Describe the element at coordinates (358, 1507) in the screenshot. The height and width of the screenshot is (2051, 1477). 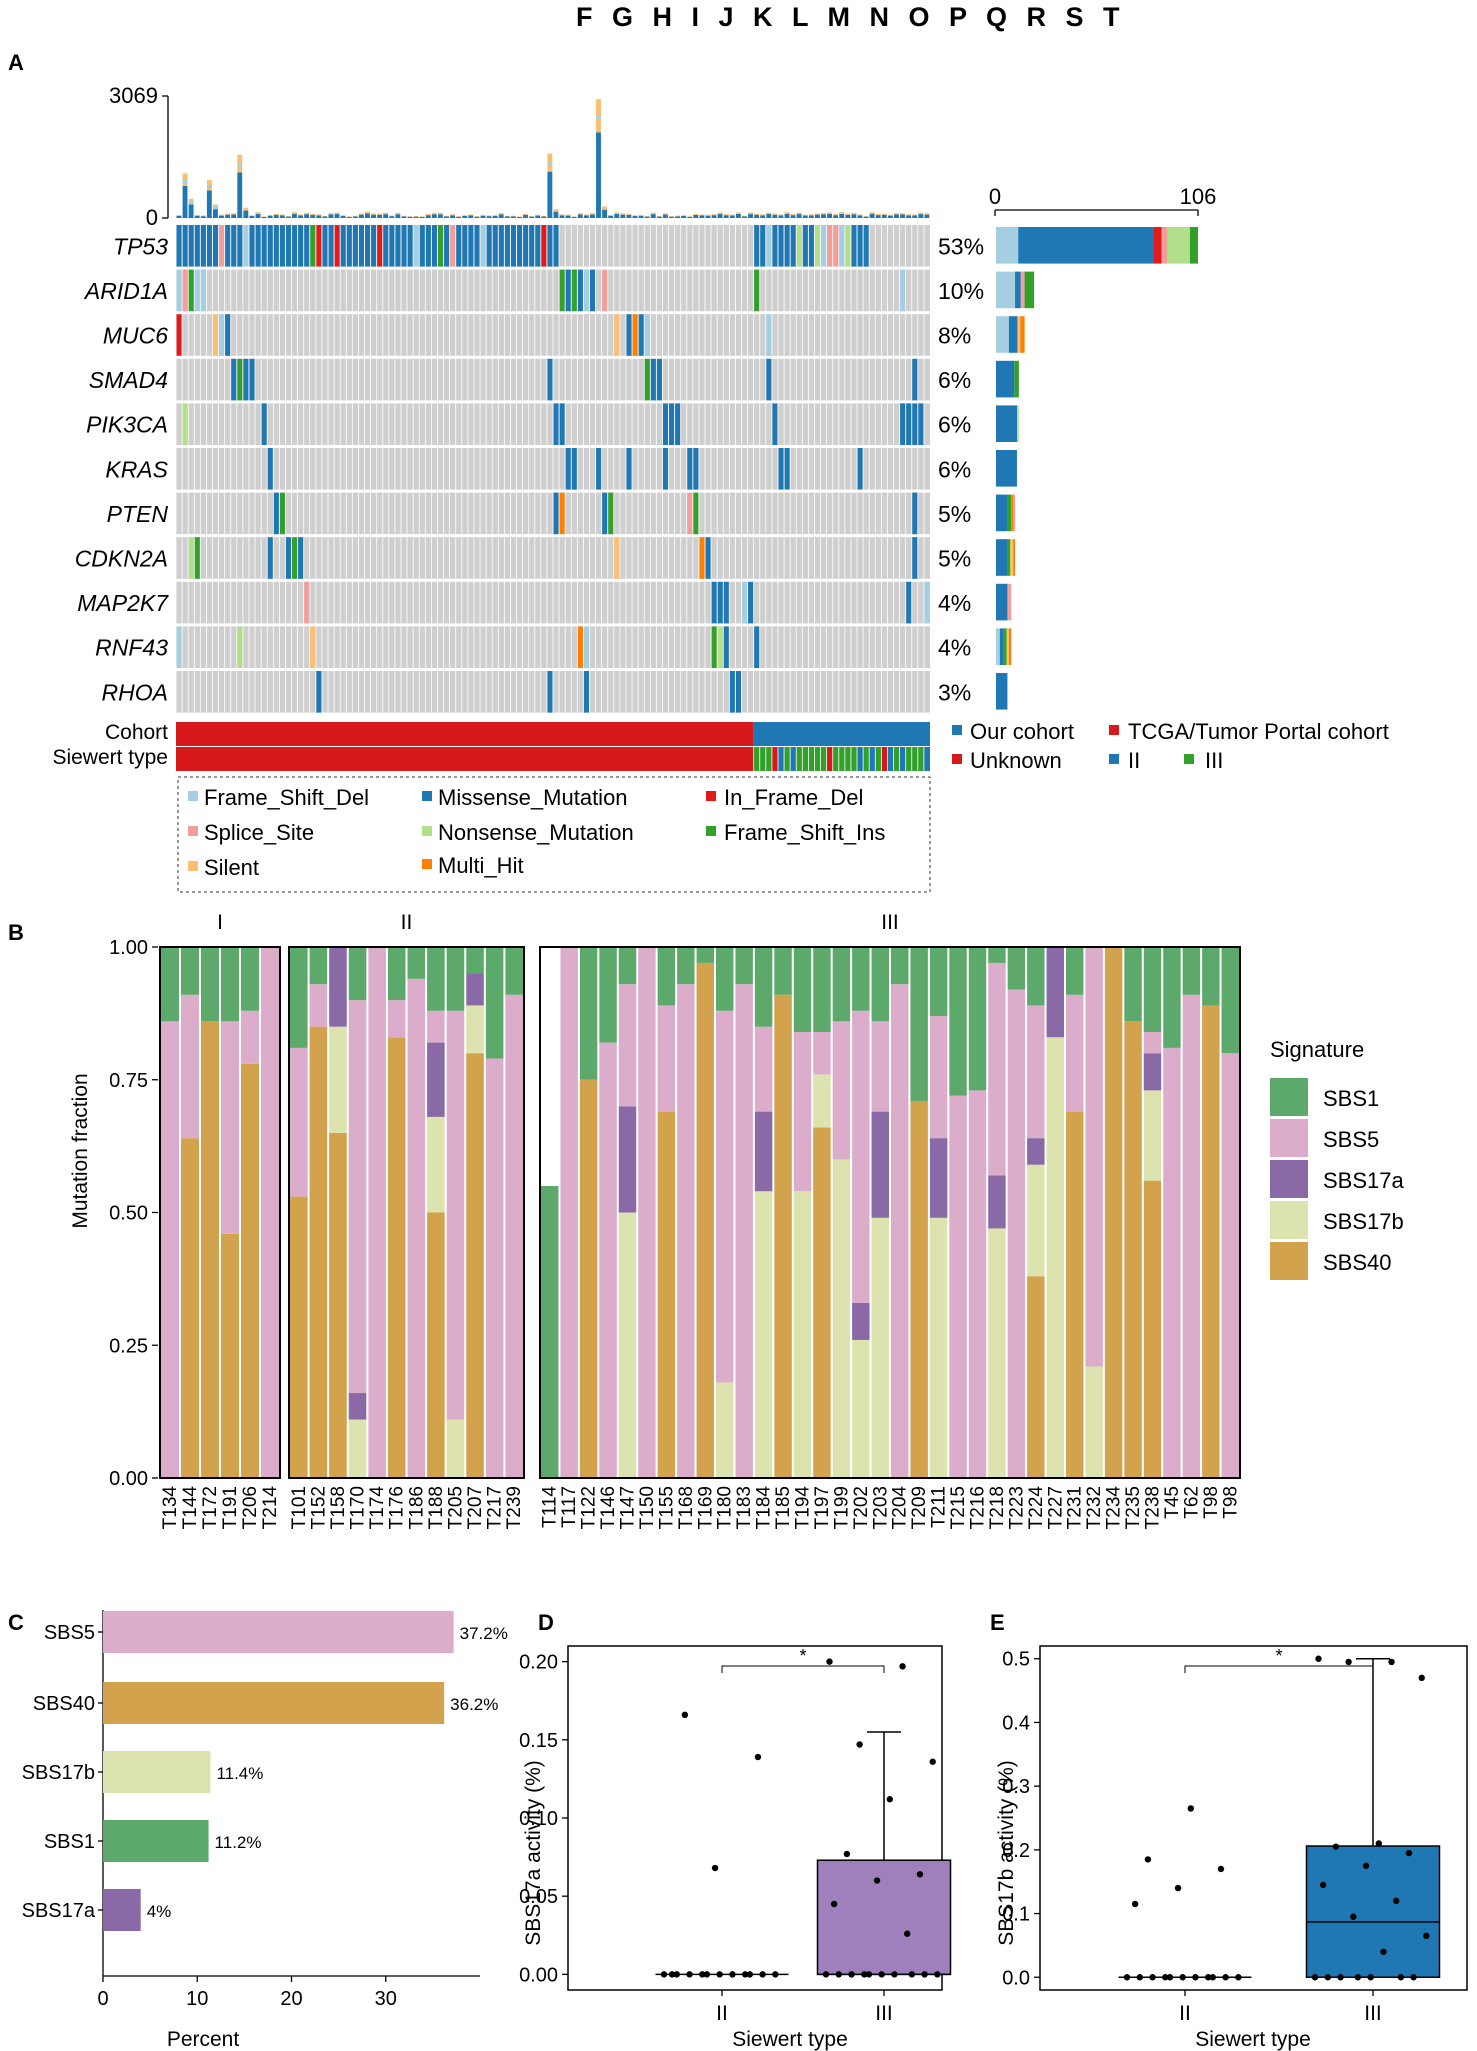
I see `b-x-tick-label: T170` at that location.